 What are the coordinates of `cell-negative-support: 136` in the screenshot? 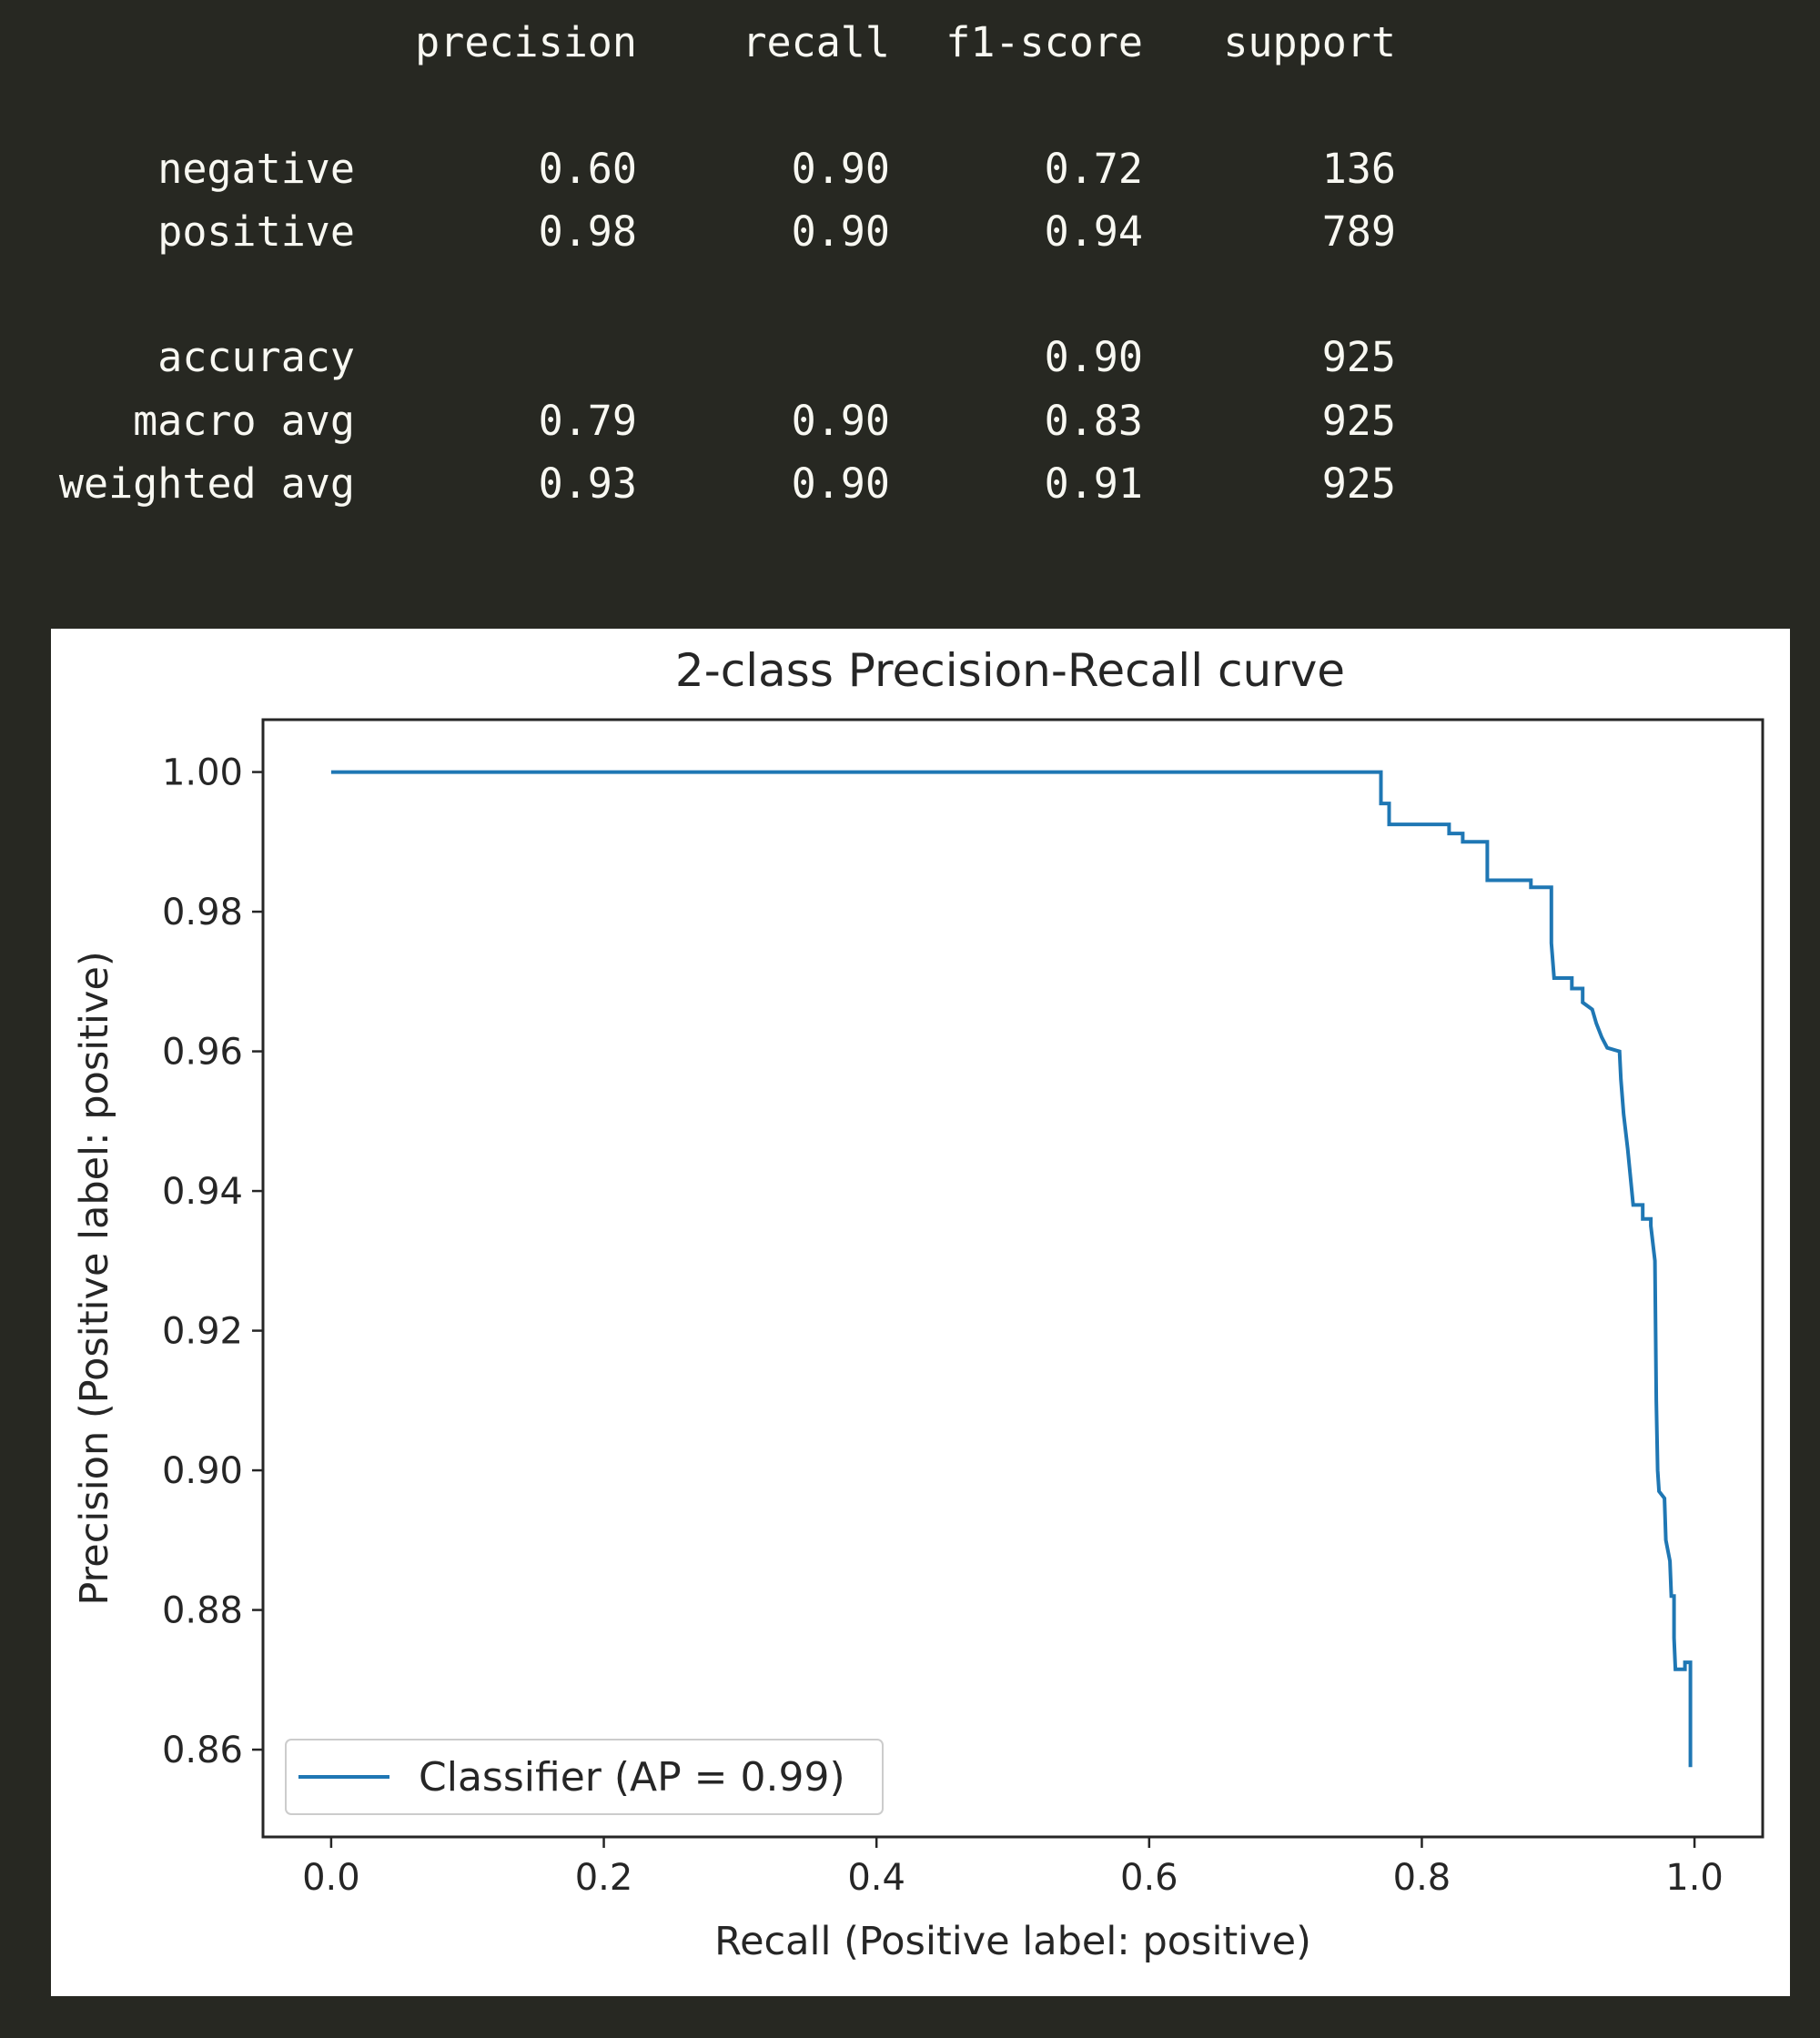 It's located at (1358, 169).